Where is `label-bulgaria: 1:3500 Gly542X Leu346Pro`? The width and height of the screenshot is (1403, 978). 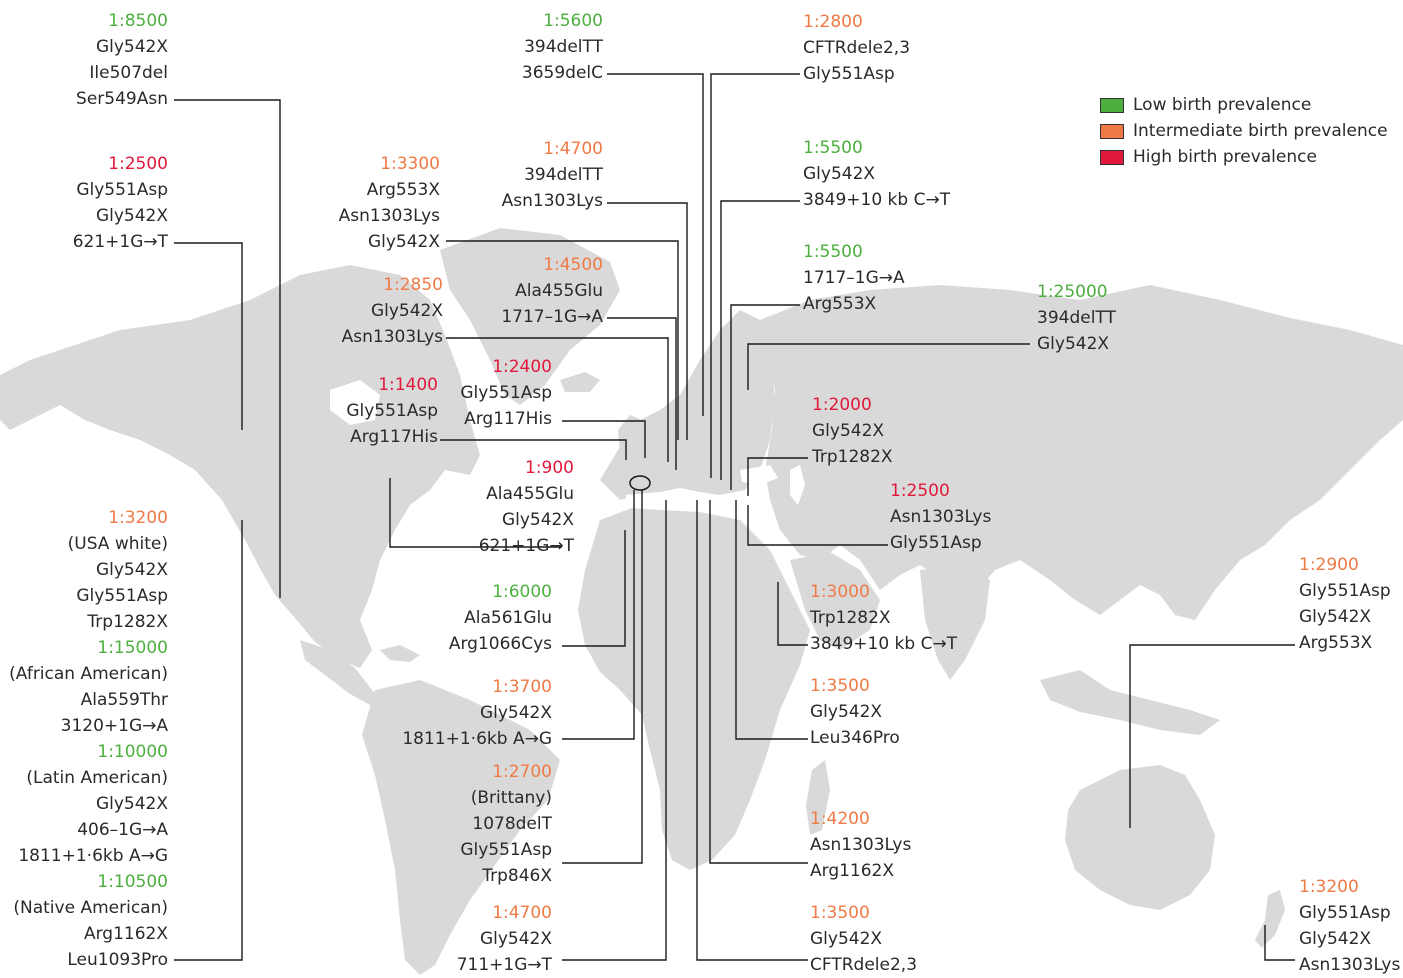 label-bulgaria: 1:3500 Gly542X Leu346Pro is located at coordinates (855, 712).